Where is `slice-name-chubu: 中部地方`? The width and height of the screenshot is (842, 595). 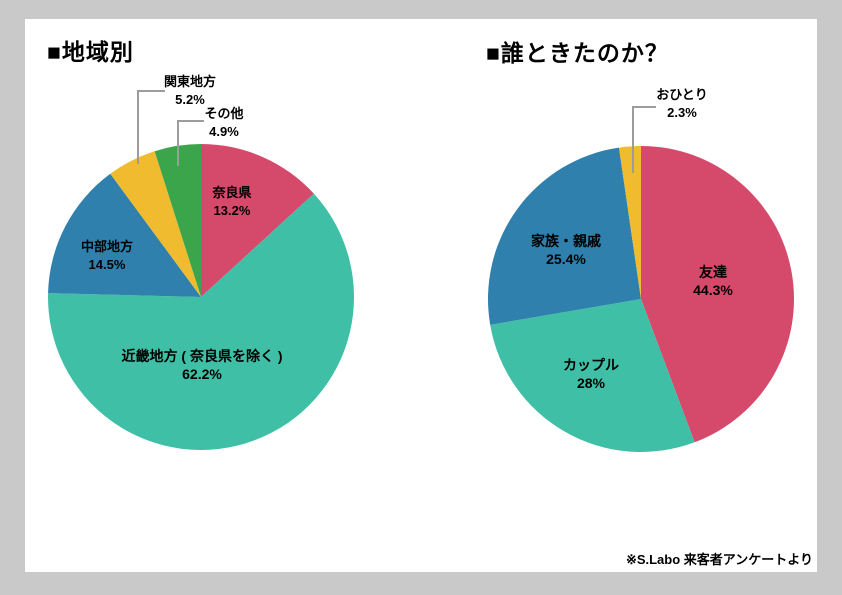 slice-name-chubu: 中部地方 is located at coordinates (107, 246).